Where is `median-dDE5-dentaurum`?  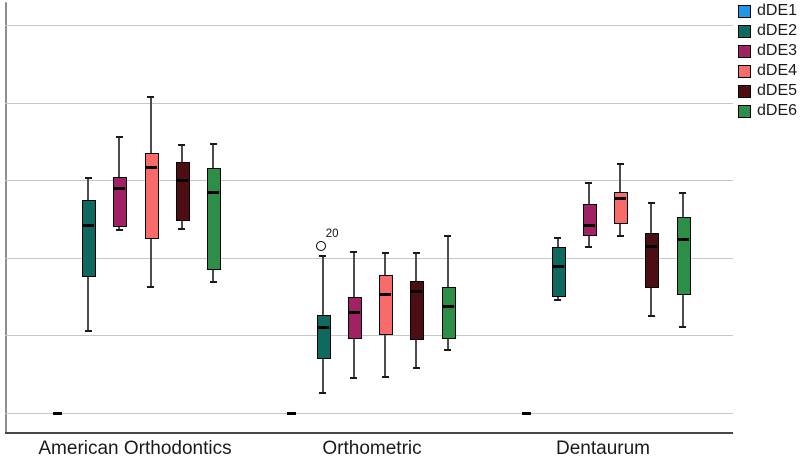
median-dDE5-dentaurum is located at coordinates (651, 247).